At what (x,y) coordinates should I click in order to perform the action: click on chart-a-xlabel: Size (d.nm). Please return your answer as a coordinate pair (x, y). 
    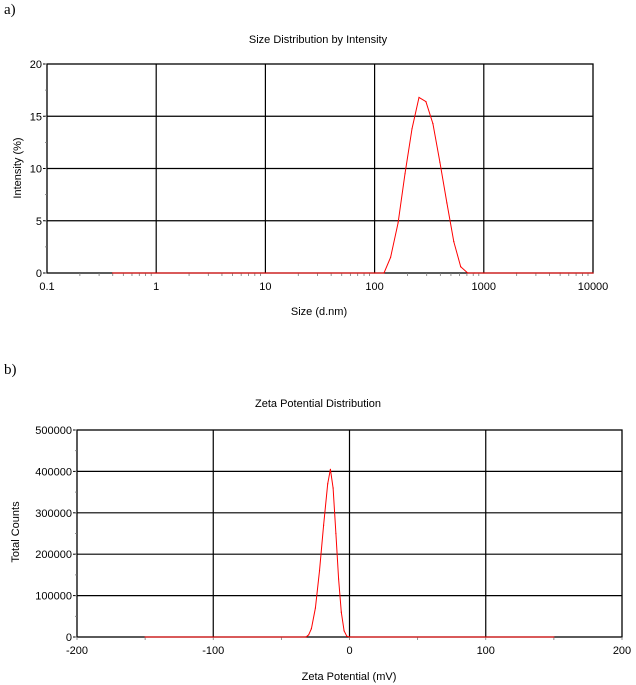
    Looking at the image, I should click on (319, 312).